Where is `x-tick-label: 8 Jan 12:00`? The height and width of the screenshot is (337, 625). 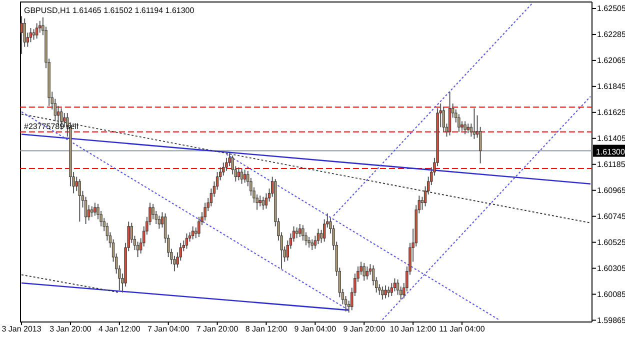 x-tick-label: 8 Jan 12:00 is located at coordinates (266, 329).